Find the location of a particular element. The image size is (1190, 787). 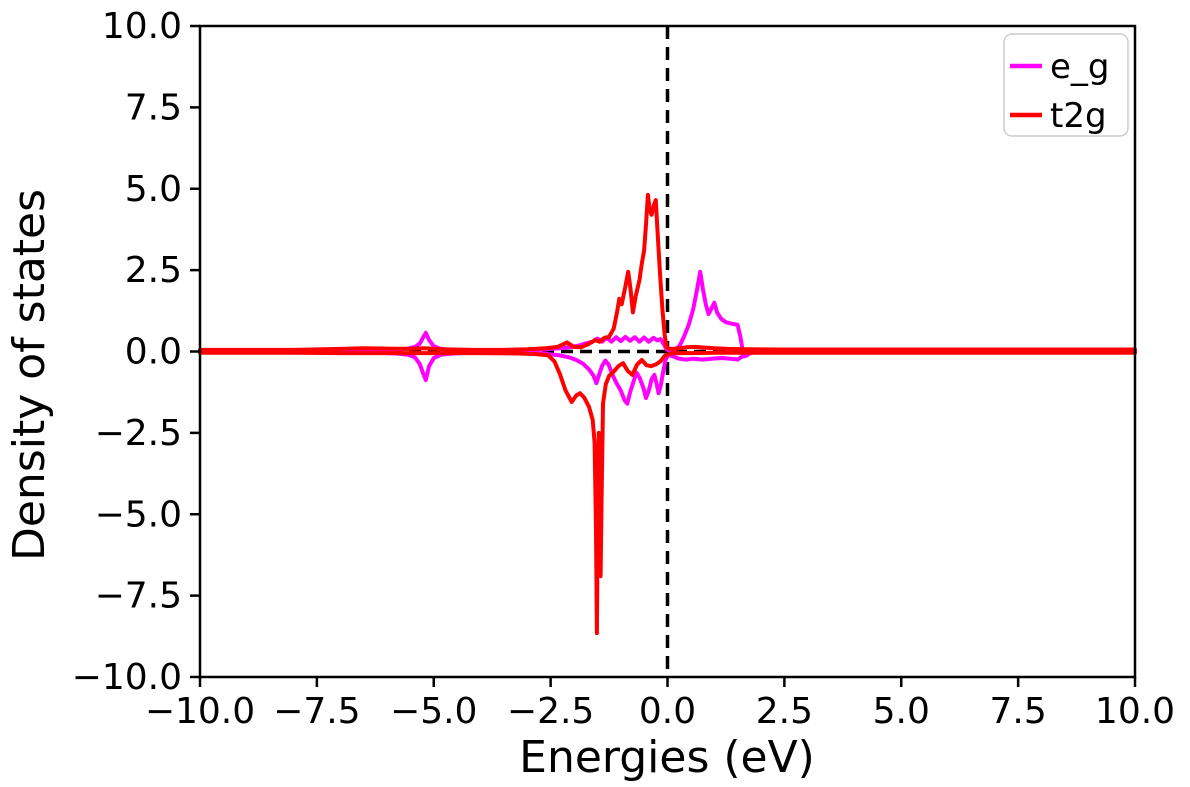

y-tick-label: −10.0 is located at coordinates (127, 677).